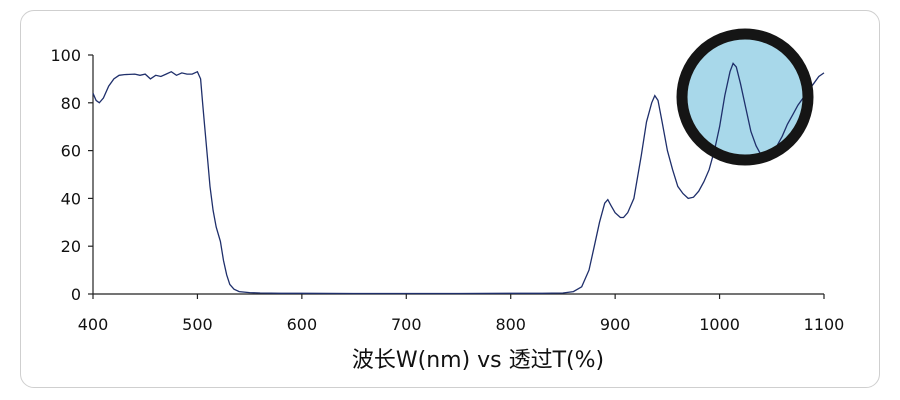 The image size is (900, 400). I want to click on x-tick-label: 900, so click(615, 324).